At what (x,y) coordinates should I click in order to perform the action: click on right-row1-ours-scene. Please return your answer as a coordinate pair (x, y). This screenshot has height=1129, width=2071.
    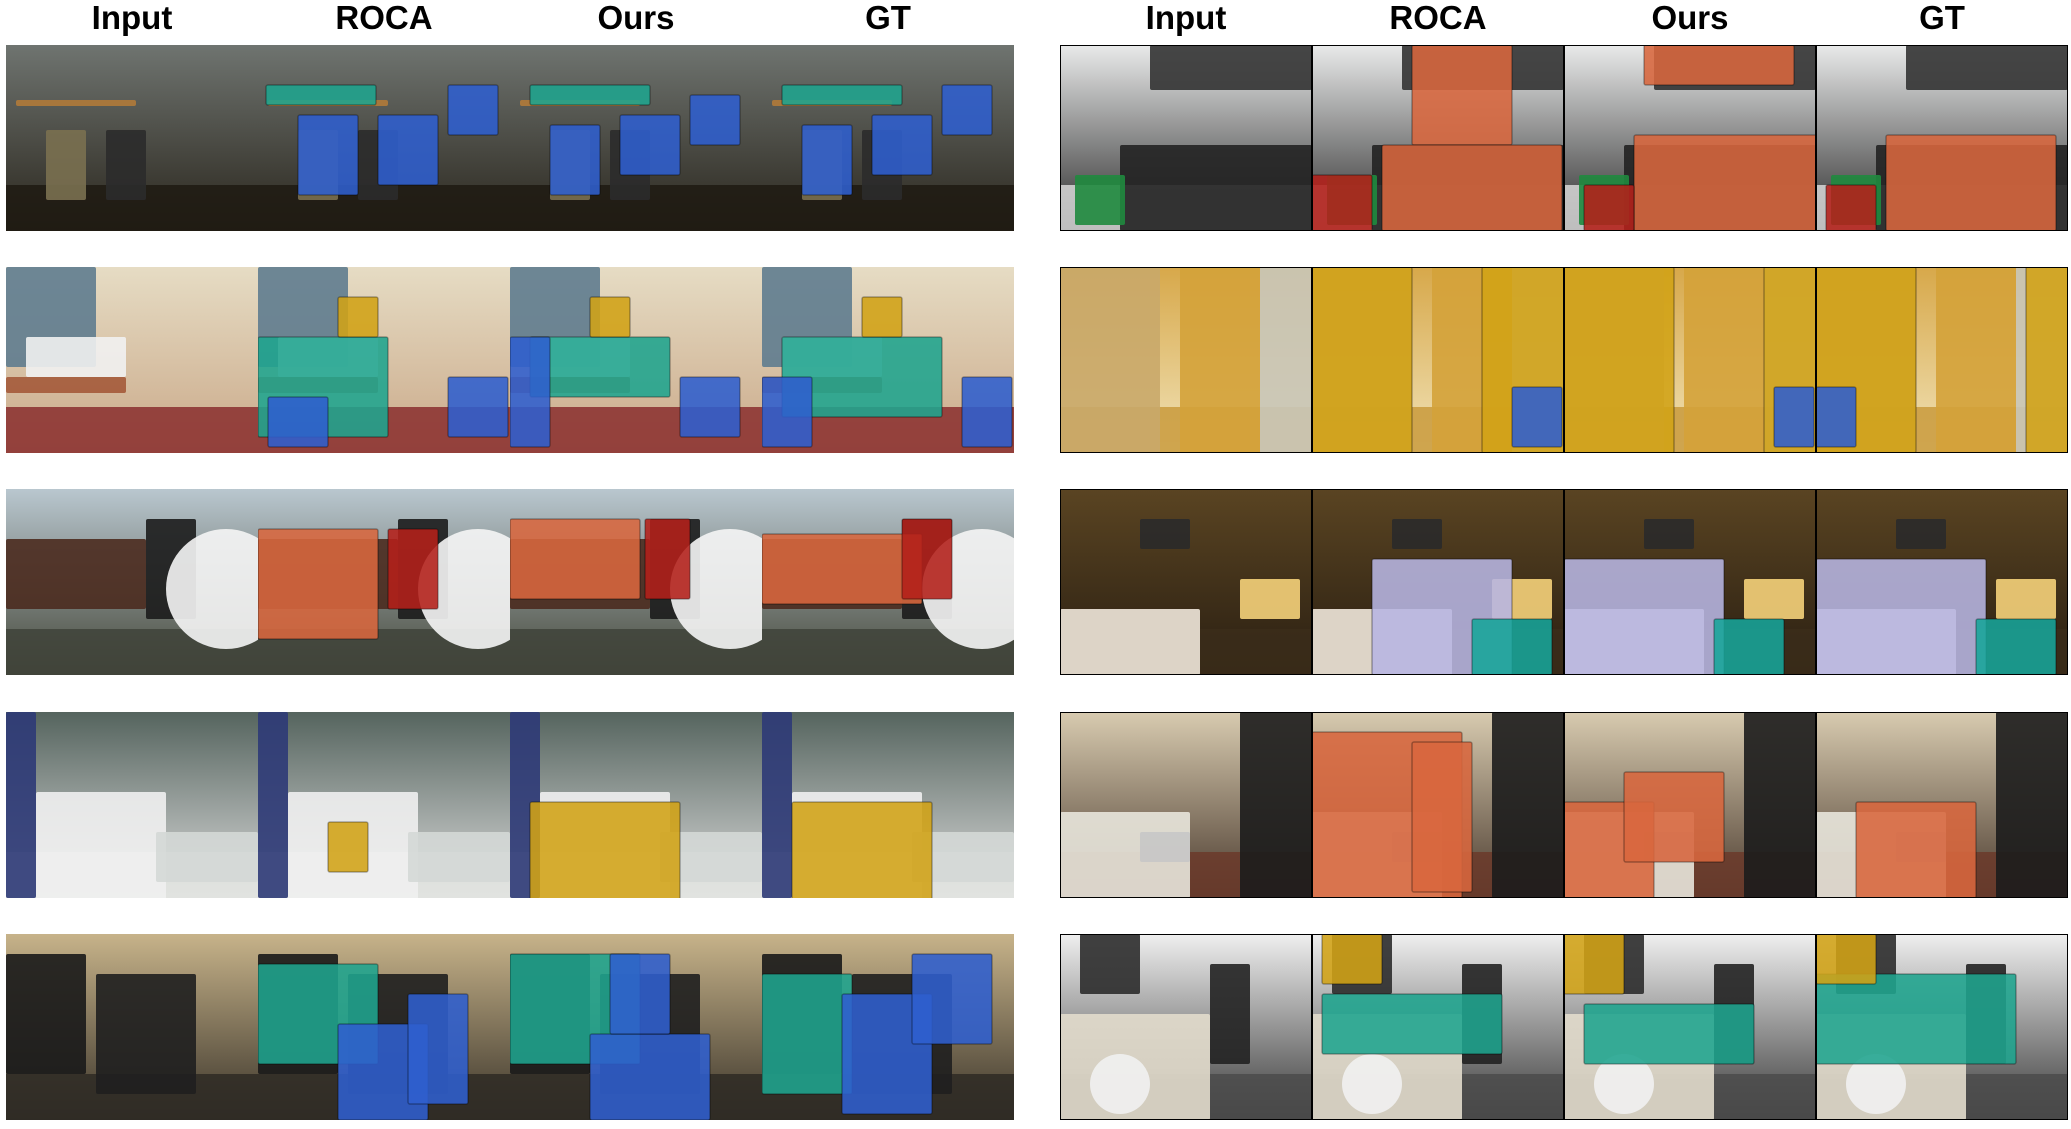
    Looking at the image, I should click on (1690, 138).